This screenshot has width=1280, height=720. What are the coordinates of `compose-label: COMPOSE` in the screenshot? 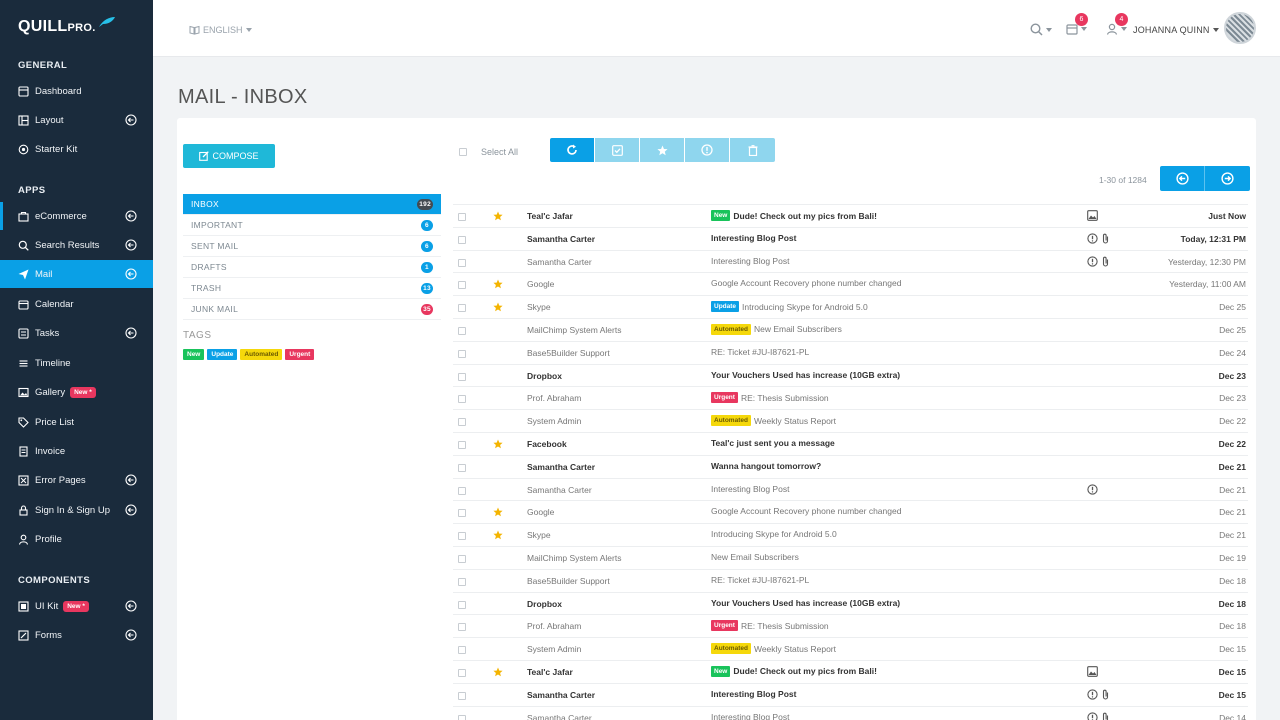 It's located at (235, 156).